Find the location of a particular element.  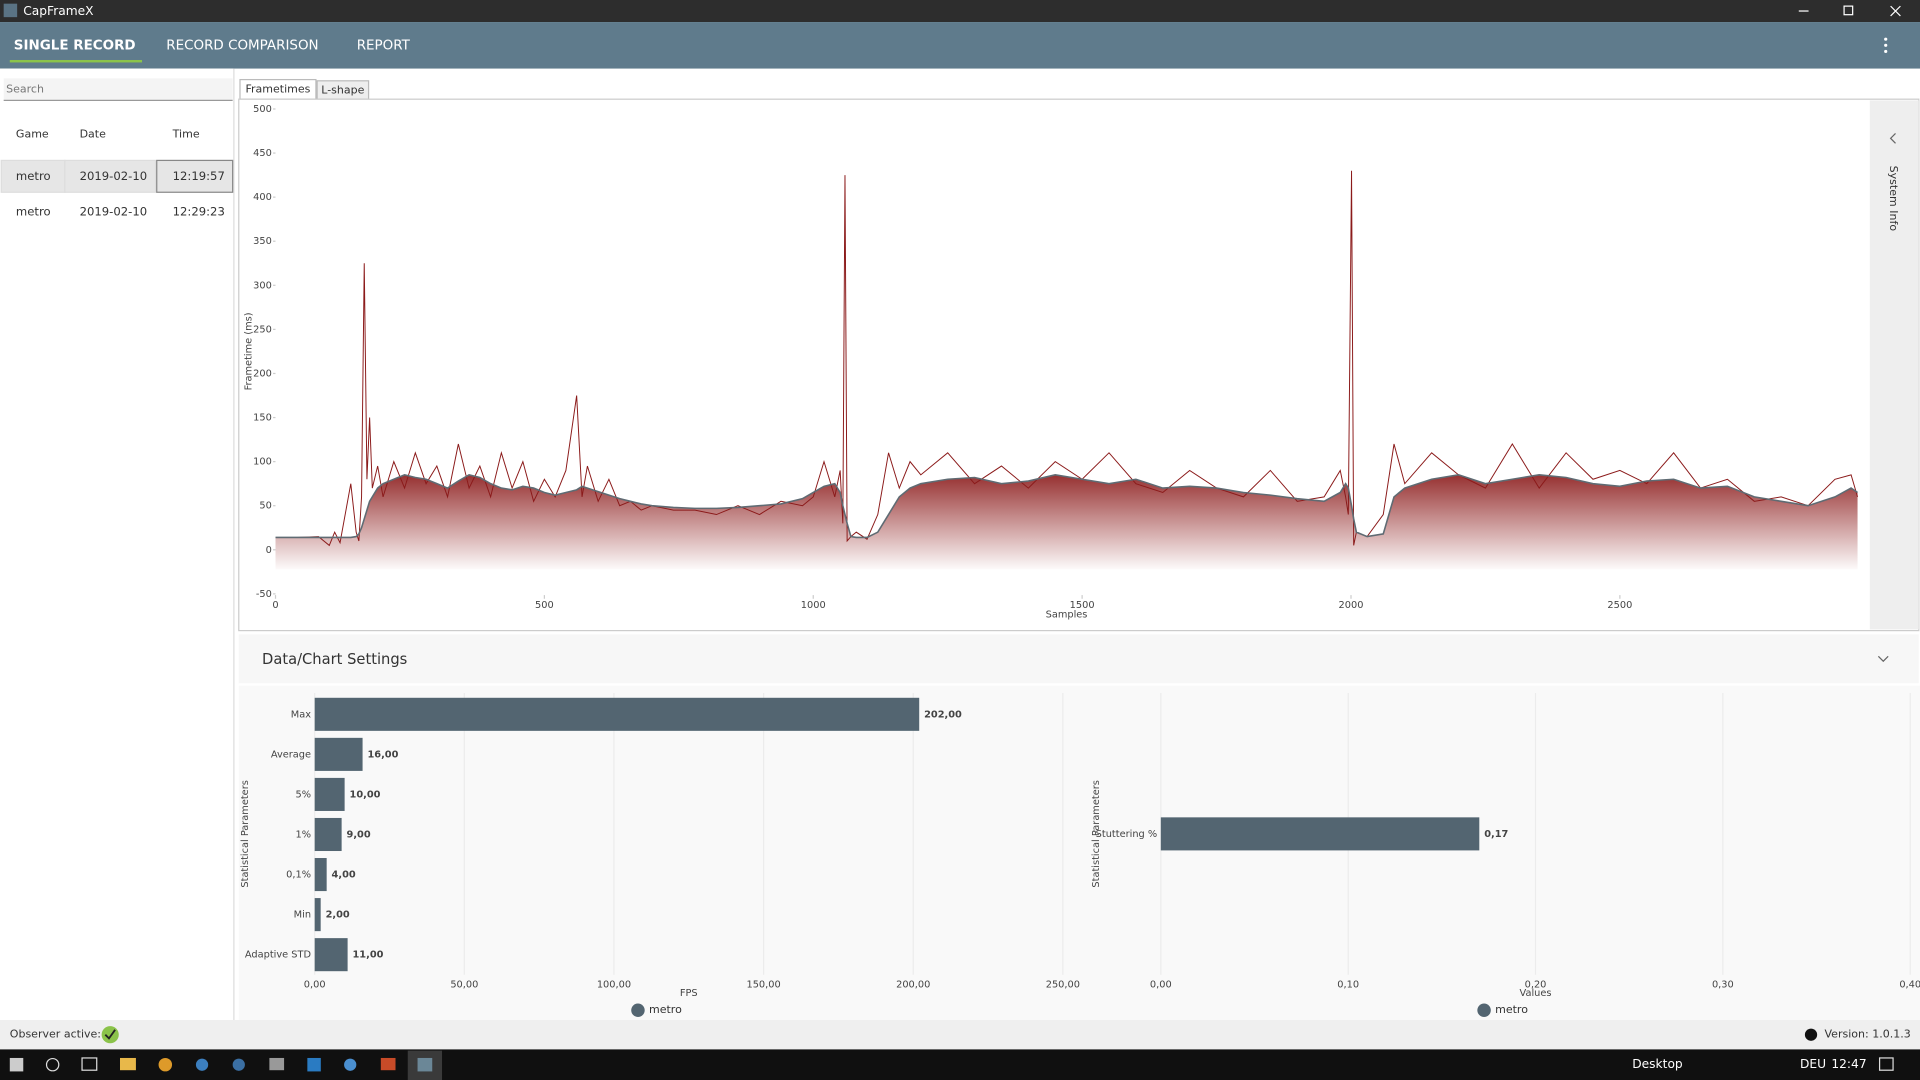

value-label: 11,00 is located at coordinates (368, 955).